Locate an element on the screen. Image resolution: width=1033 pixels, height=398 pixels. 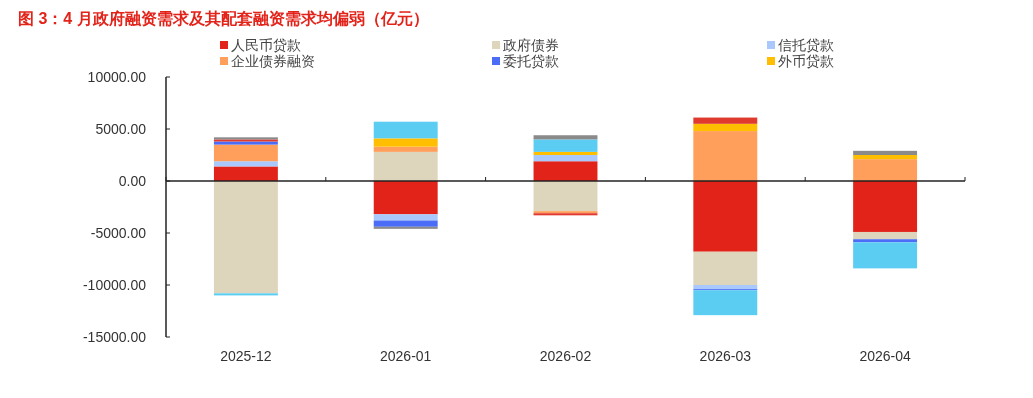
legend-label: 人民币贷款 is located at coordinates (266, 45).